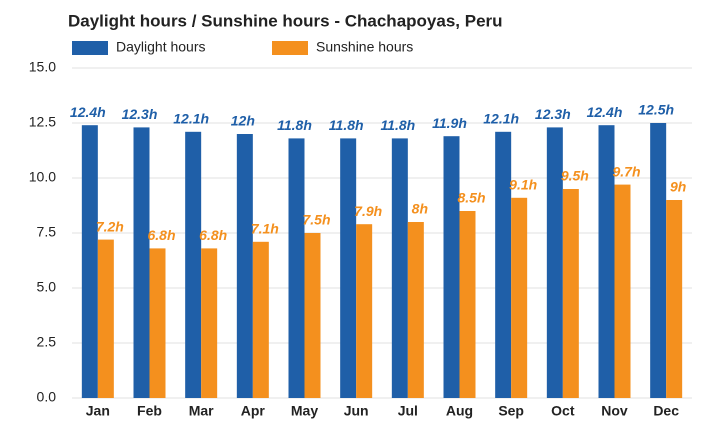 This screenshot has height=421, width=709. Describe the element at coordinates (656, 110) in the screenshot. I see `value-label: 12.5h` at that location.